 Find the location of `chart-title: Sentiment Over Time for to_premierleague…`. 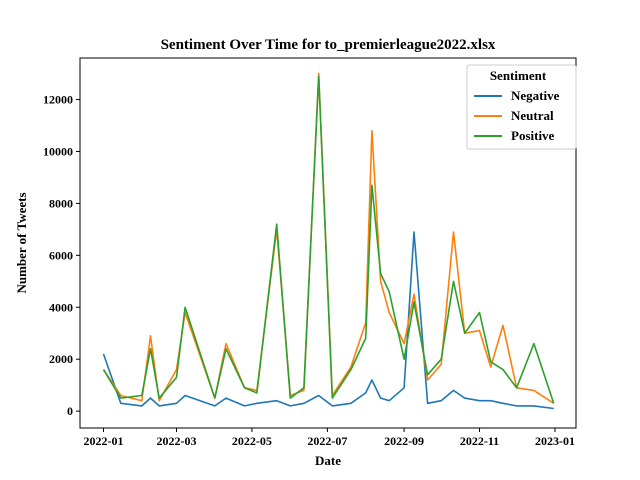

chart-title: Sentiment Over Time for to_premierleague… is located at coordinates (328, 45).